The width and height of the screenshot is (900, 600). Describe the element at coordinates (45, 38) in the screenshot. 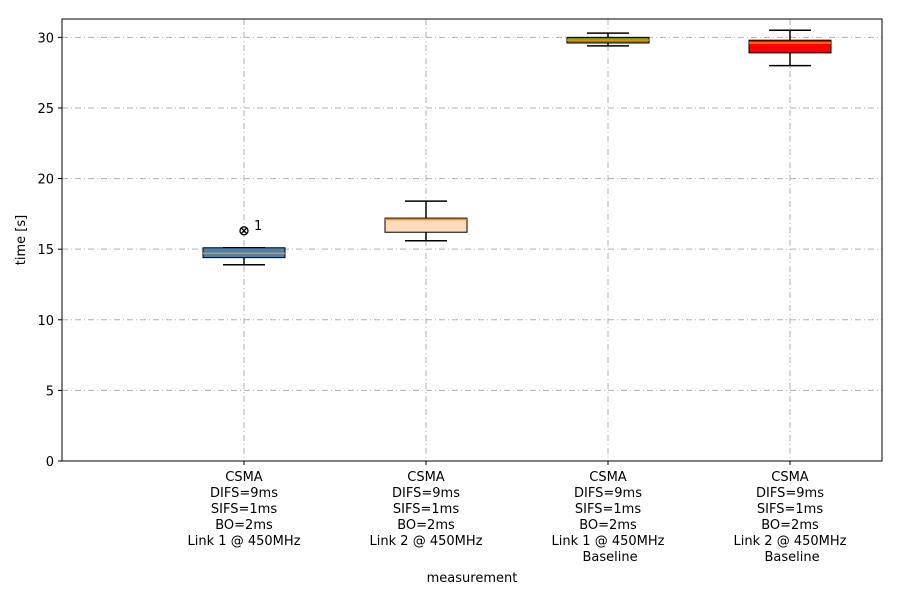

I see `y-tick-label: 30` at that location.